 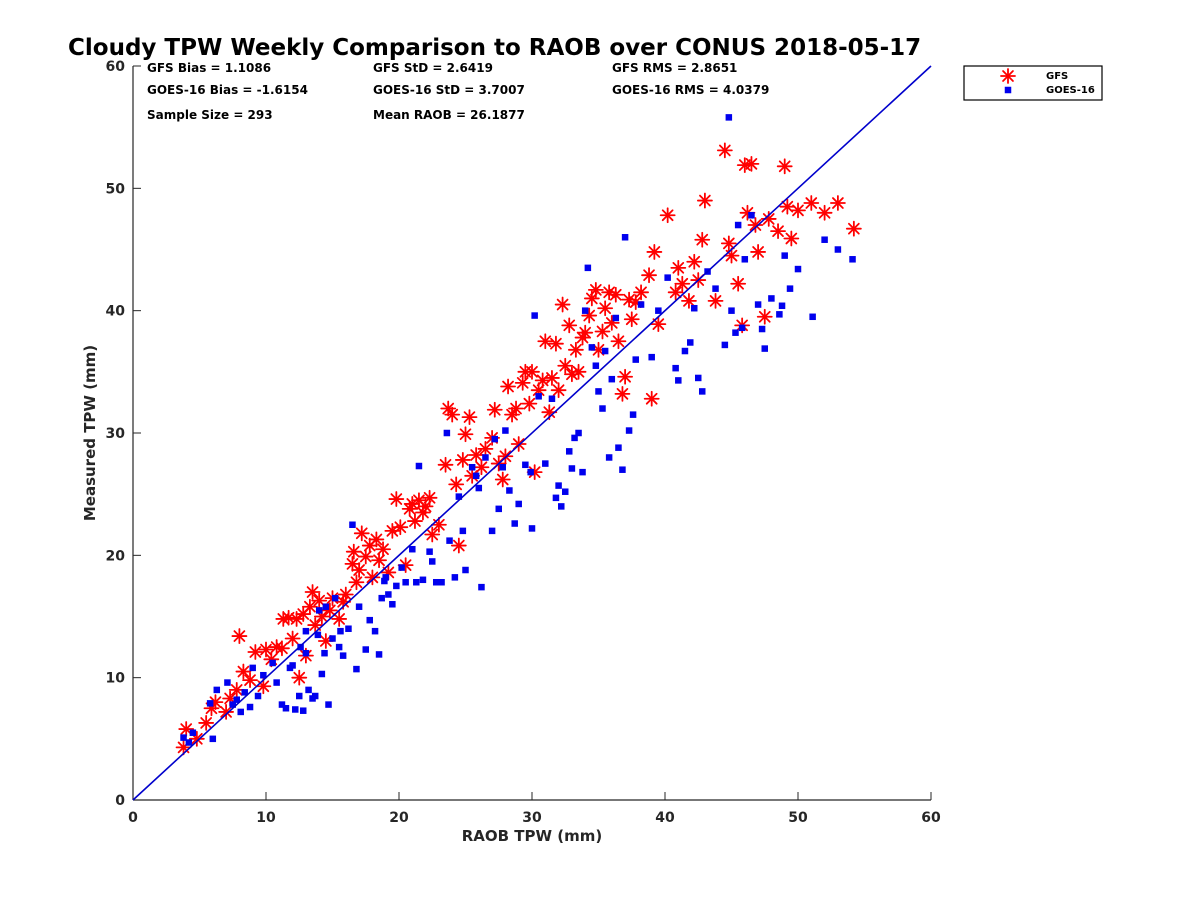 What do you see at coordinates (133, 818) in the screenshot?
I see `x-tick-label: 0` at bounding box center [133, 818].